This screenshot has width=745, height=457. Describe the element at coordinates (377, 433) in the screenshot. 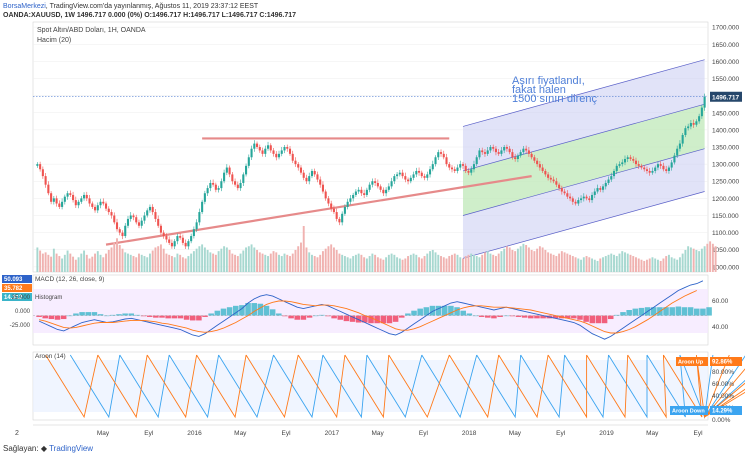

I see `time-tick-label: May` at that location.